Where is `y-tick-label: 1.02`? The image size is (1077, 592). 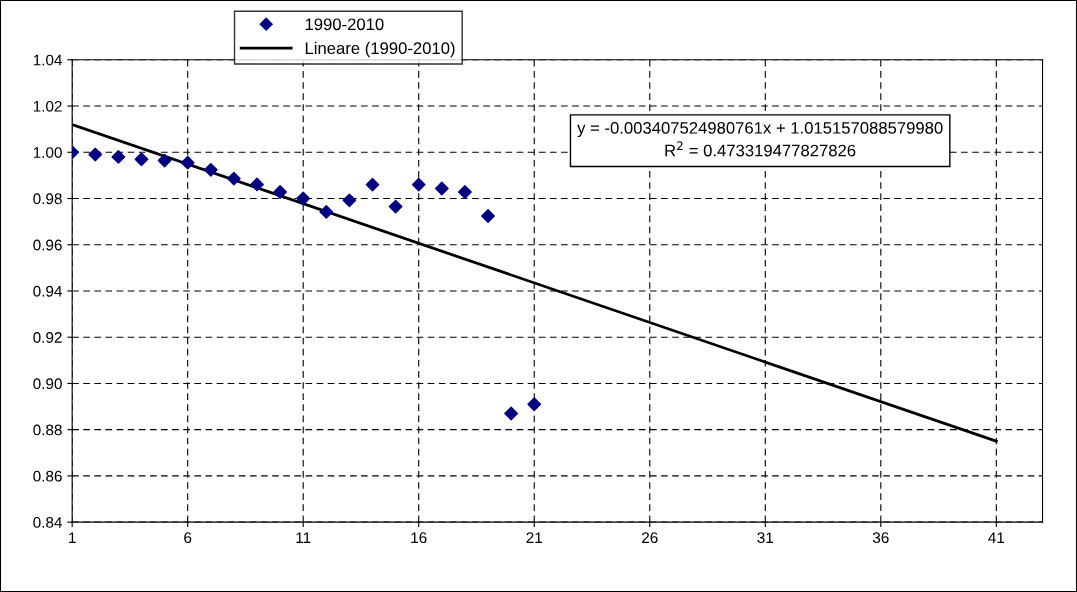
y-tick-label: 1.02 is located at coordinates (47, 106).